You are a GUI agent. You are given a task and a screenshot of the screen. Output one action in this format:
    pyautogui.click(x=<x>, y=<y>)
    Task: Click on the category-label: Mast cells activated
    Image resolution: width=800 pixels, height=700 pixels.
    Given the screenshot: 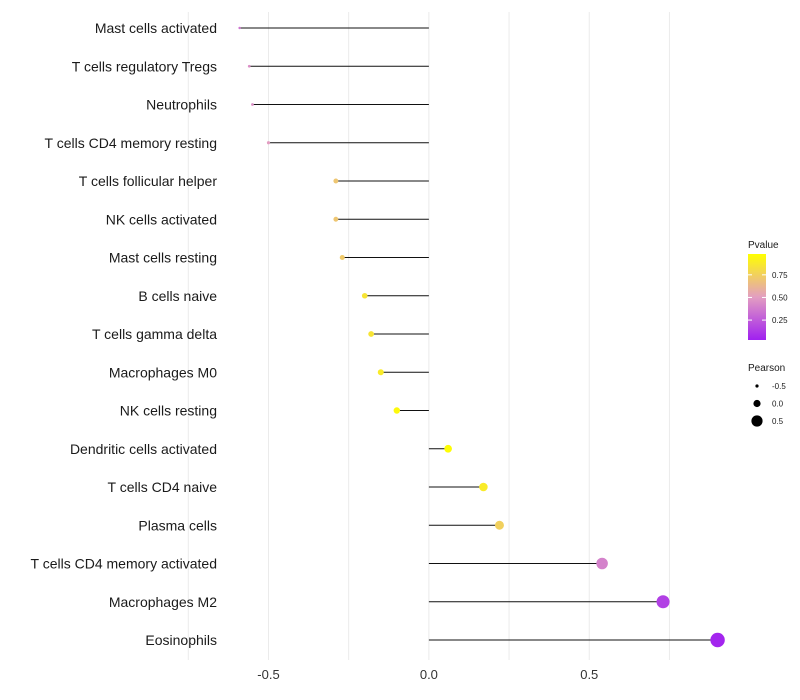 What is the action you would take?
    pyautogui.click(x=156, y=28)
    